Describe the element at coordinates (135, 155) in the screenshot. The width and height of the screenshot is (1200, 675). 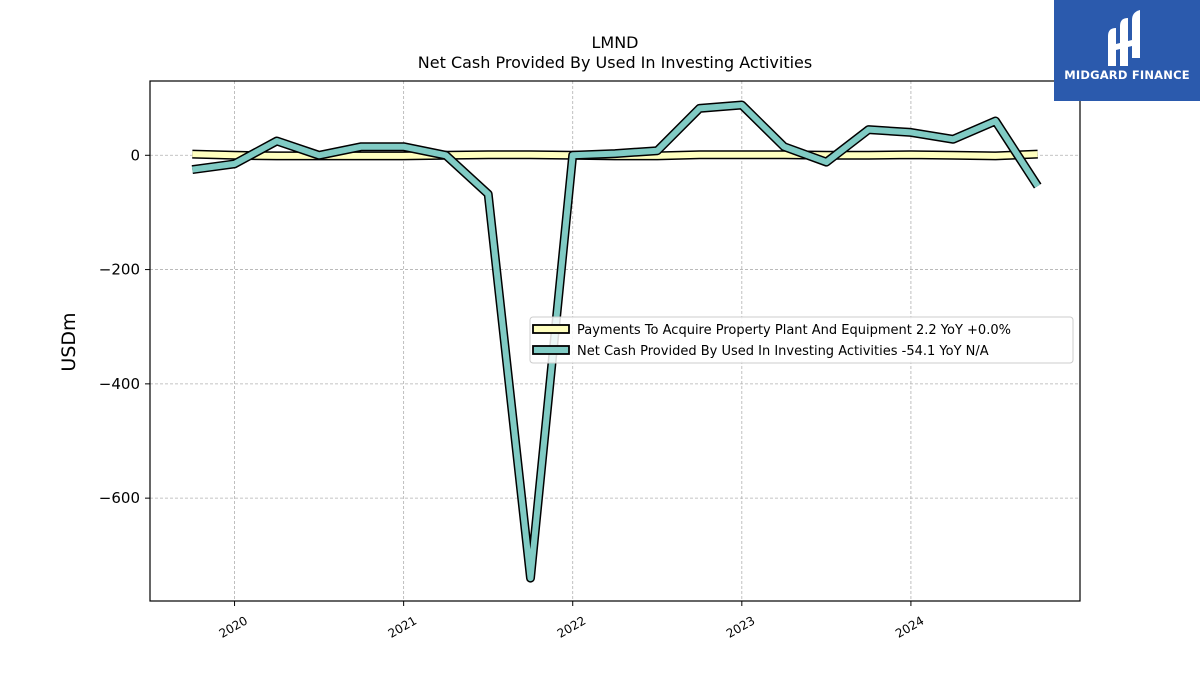
I see `y-tick-label: 0` at that location.